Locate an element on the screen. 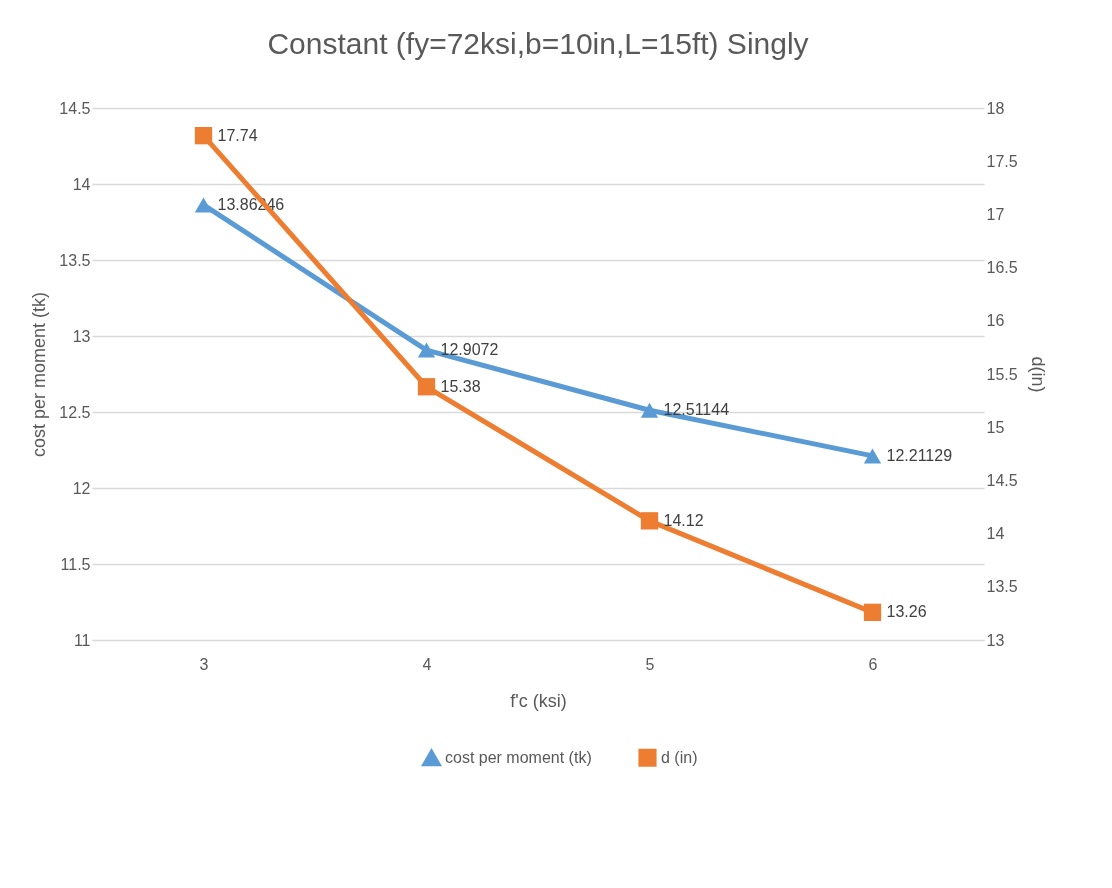 This screenshot has width=1112, height=888. y2-tick-label: 15 is located at coordinates (995, 427).